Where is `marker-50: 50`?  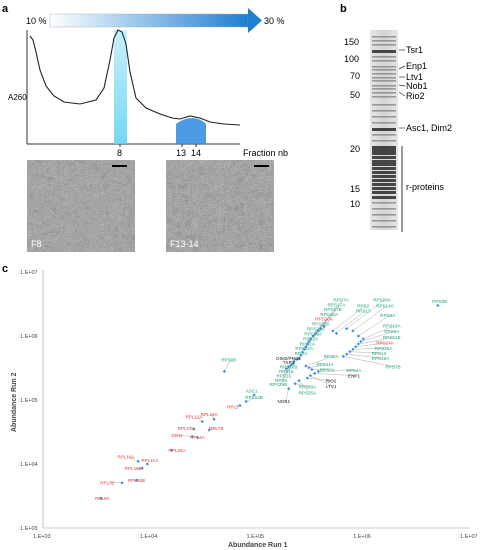
marker-50: 50 is located at coordinates (355, 95).